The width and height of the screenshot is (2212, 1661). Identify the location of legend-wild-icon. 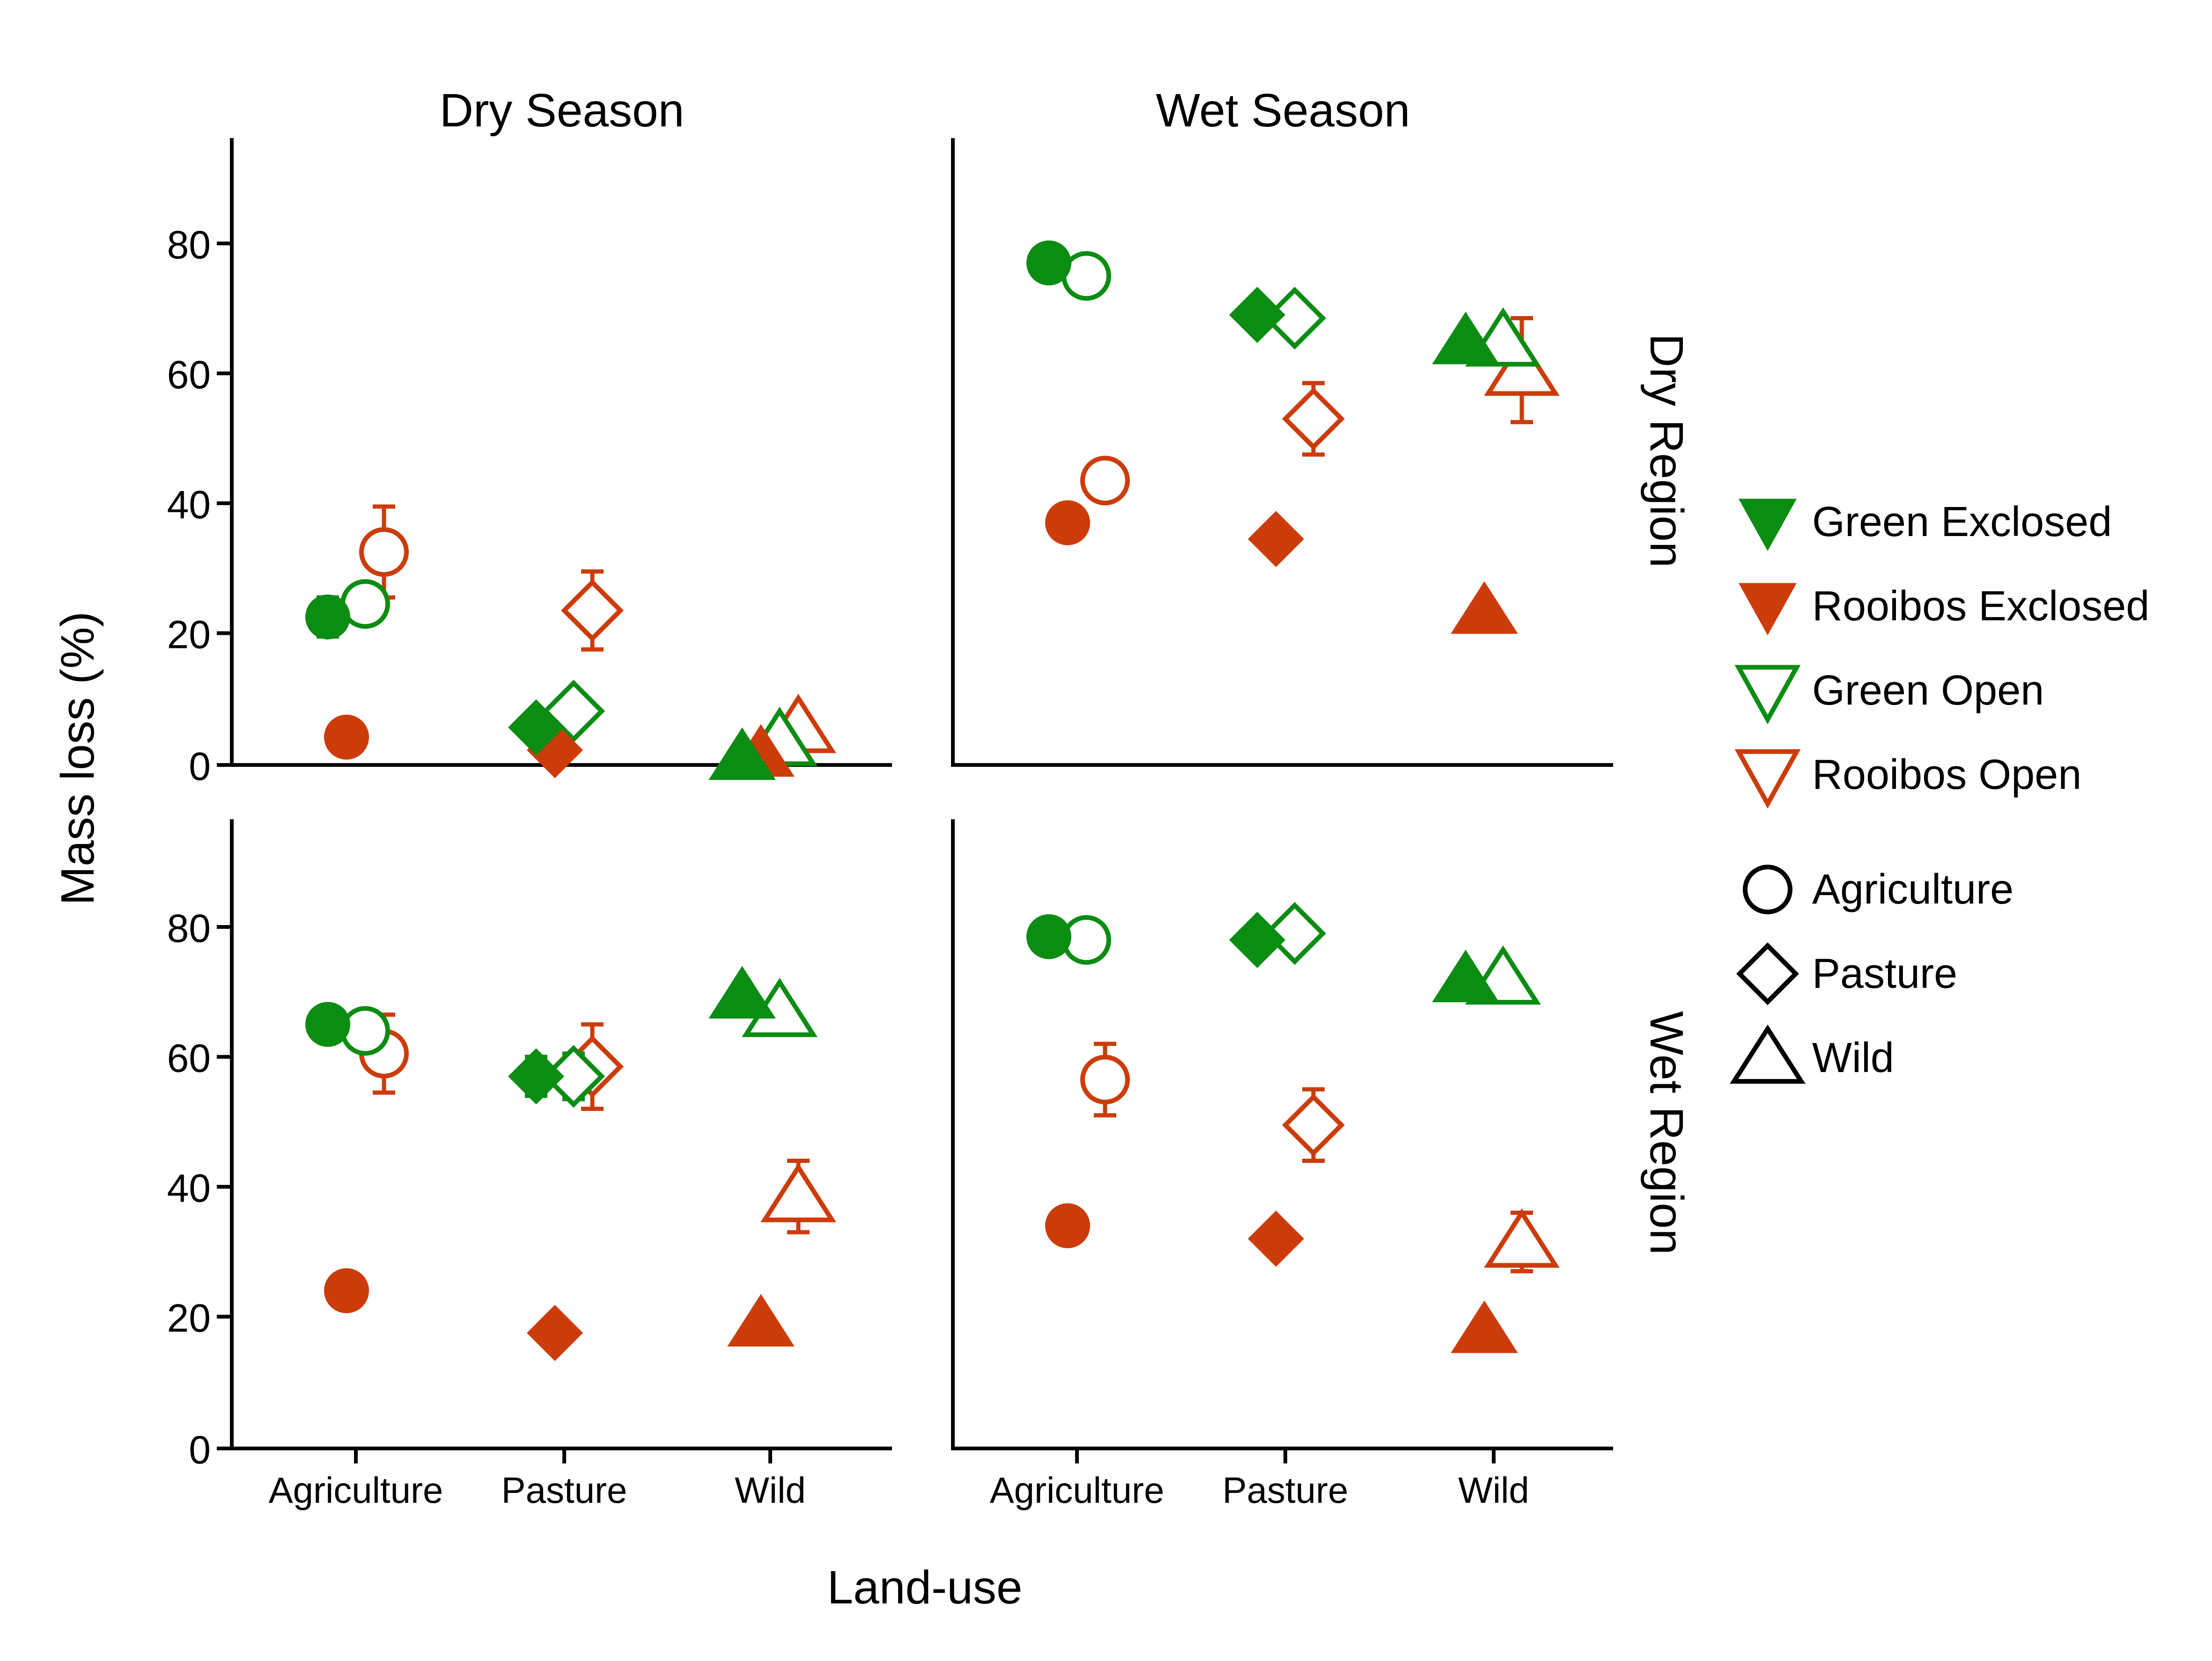
(1768, 1054).